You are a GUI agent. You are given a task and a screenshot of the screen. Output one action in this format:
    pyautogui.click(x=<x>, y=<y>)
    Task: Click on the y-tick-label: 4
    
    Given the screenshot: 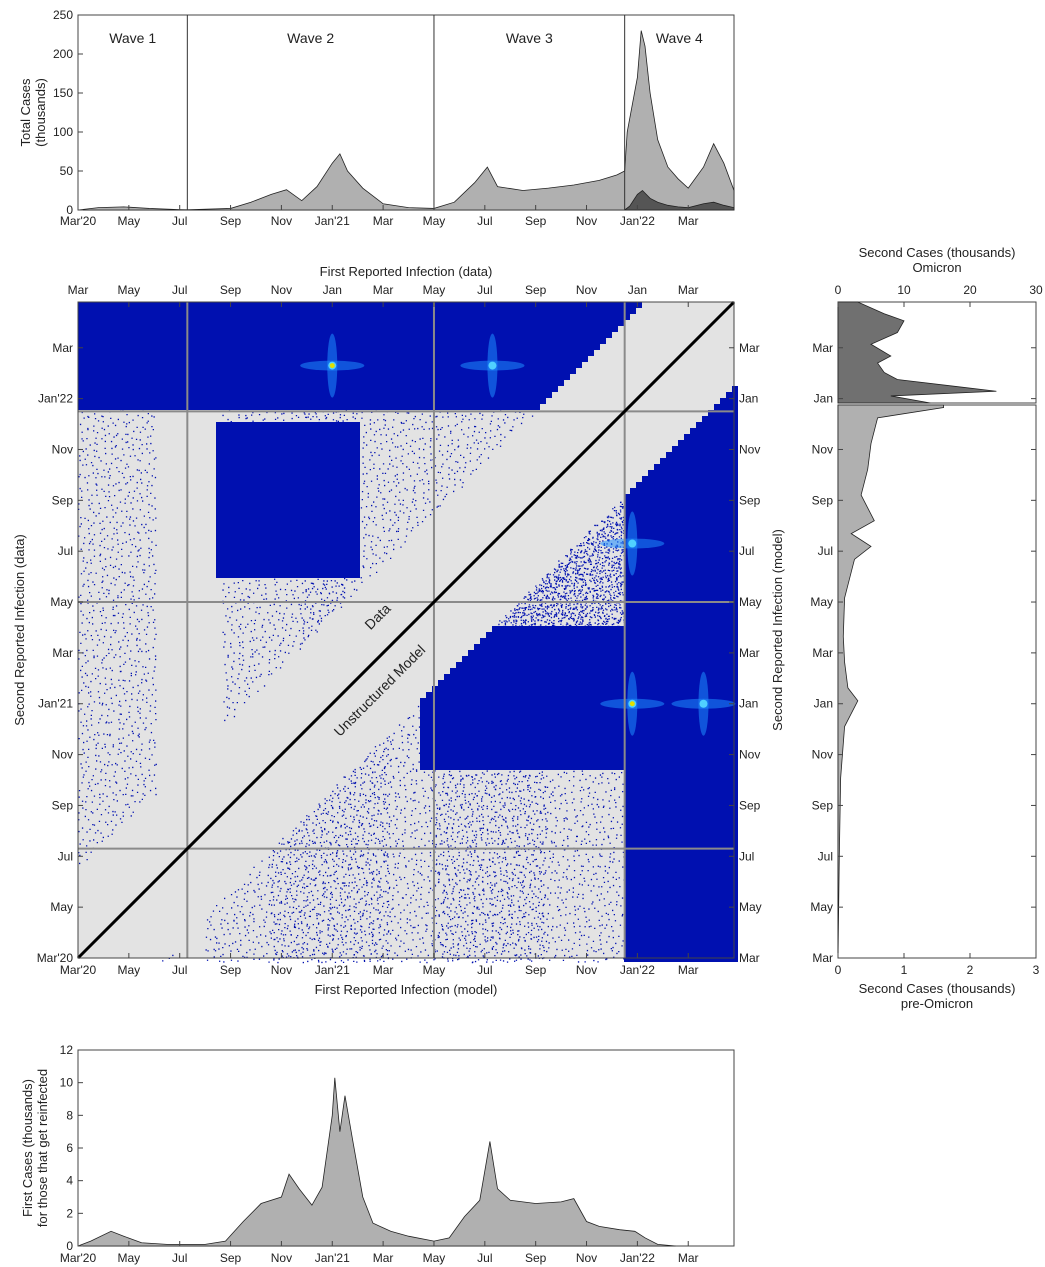 What is the action you would take?
    pyautogui.click(x=69, y=1181)
    